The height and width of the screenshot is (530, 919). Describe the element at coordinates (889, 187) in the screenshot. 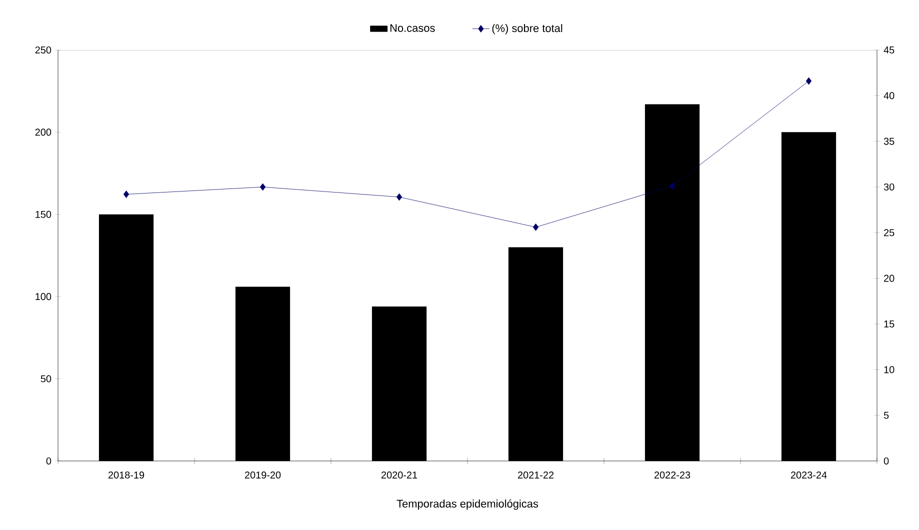

I see `y2-tick-label: 30` at that location.